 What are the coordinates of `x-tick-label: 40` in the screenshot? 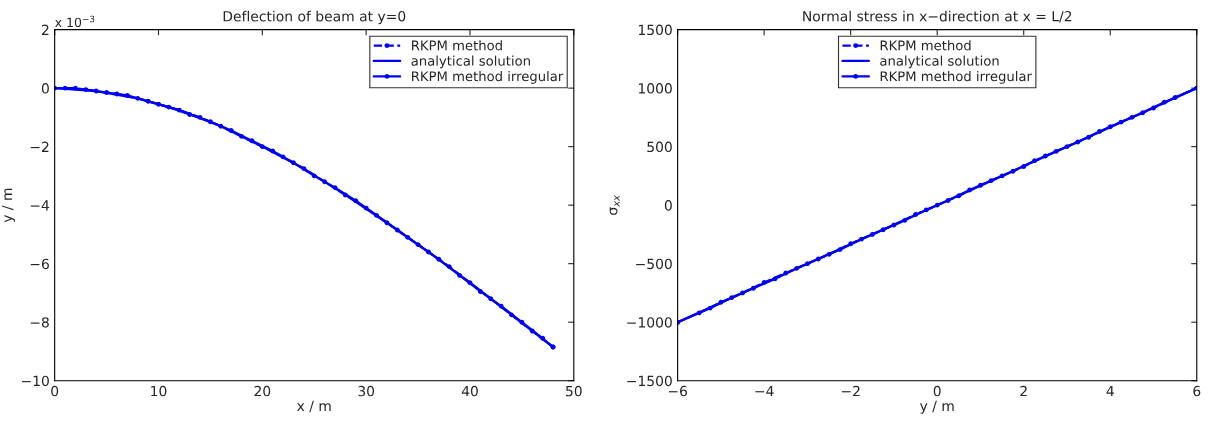 It's located at (469, 391).